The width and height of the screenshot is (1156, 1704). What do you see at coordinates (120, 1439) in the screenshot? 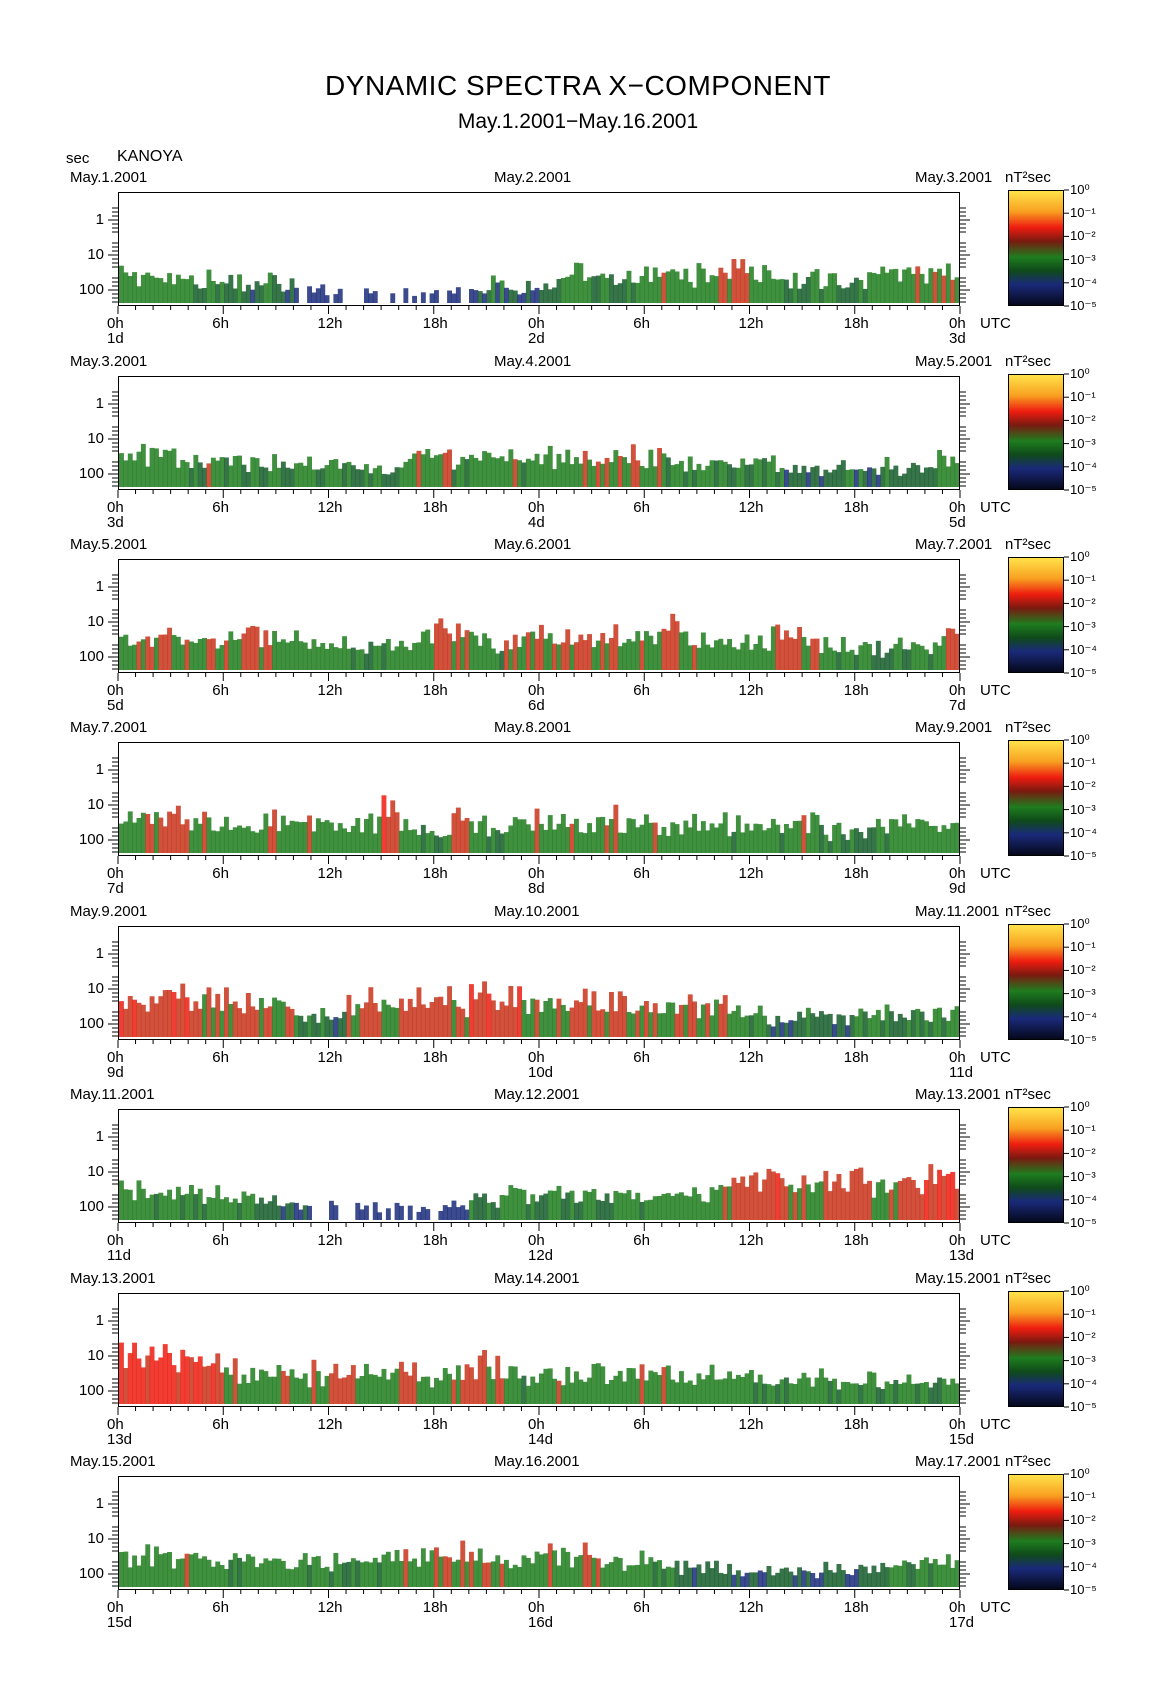
I see `day-label-start: 13d` at bounding box center [120, 1439].